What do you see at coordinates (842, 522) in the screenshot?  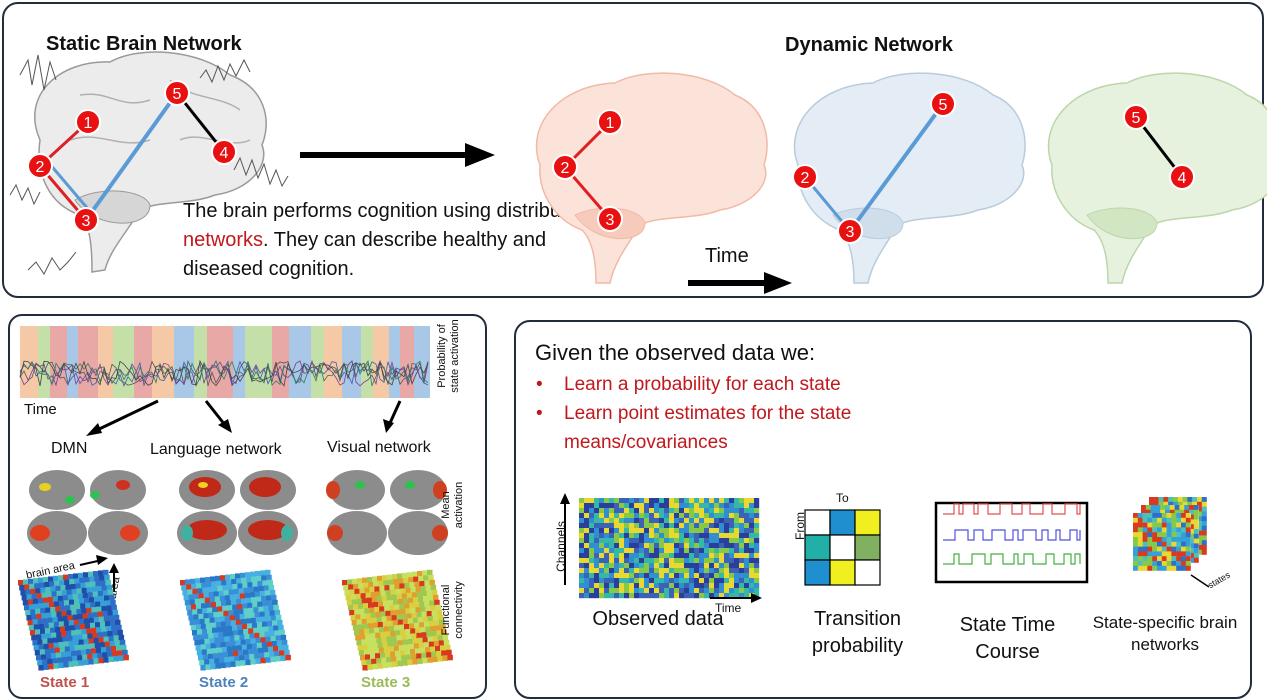 I see `transition-cell` at bounding box center [842, 522].